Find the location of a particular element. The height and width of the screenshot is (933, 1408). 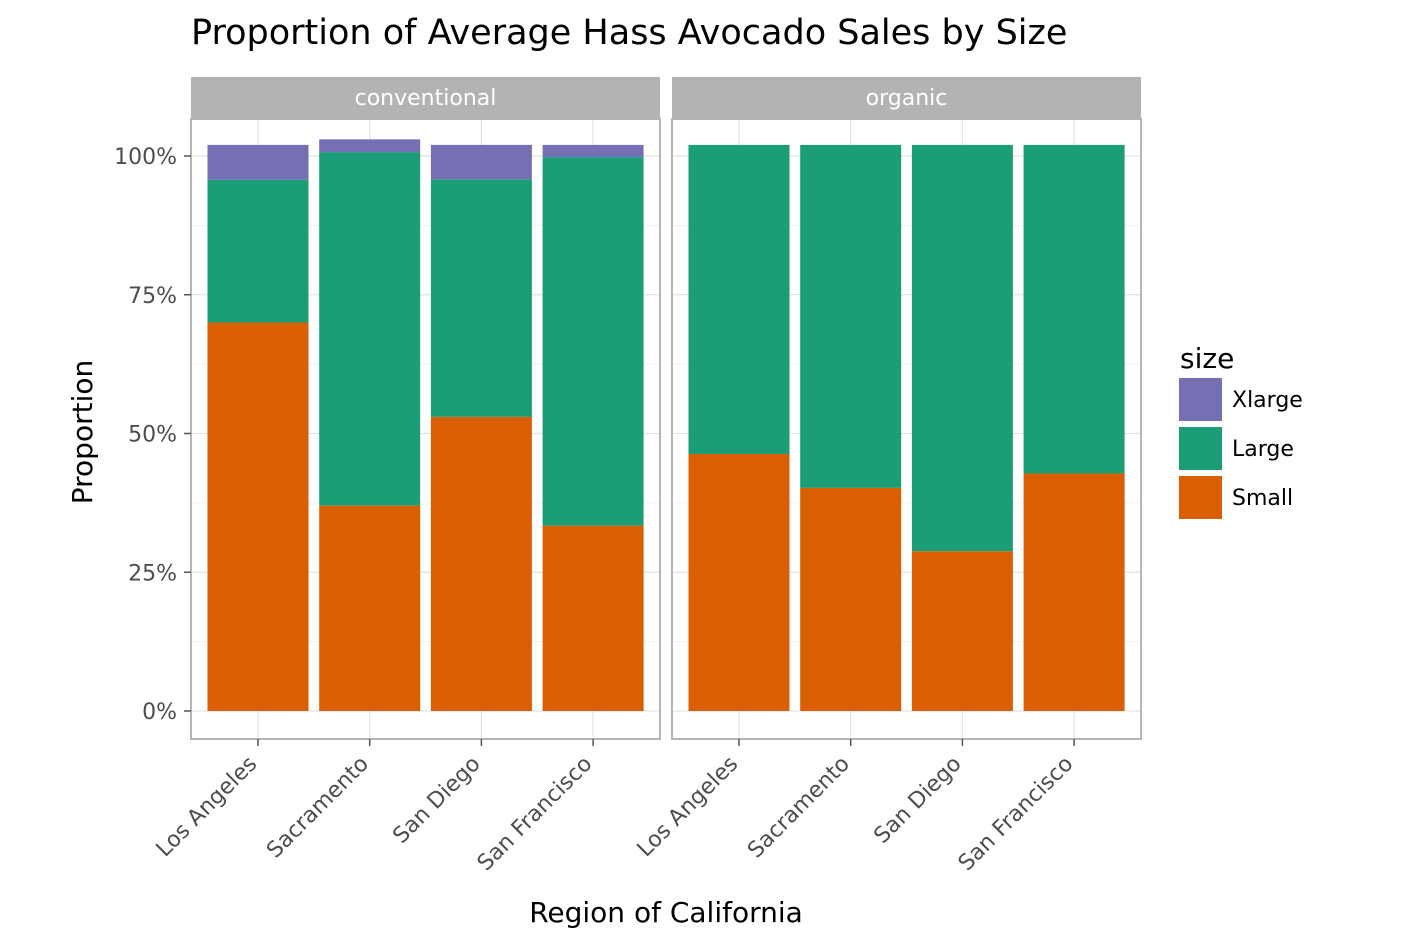

facet-strip-conventional is located at coordinates (425, 98).